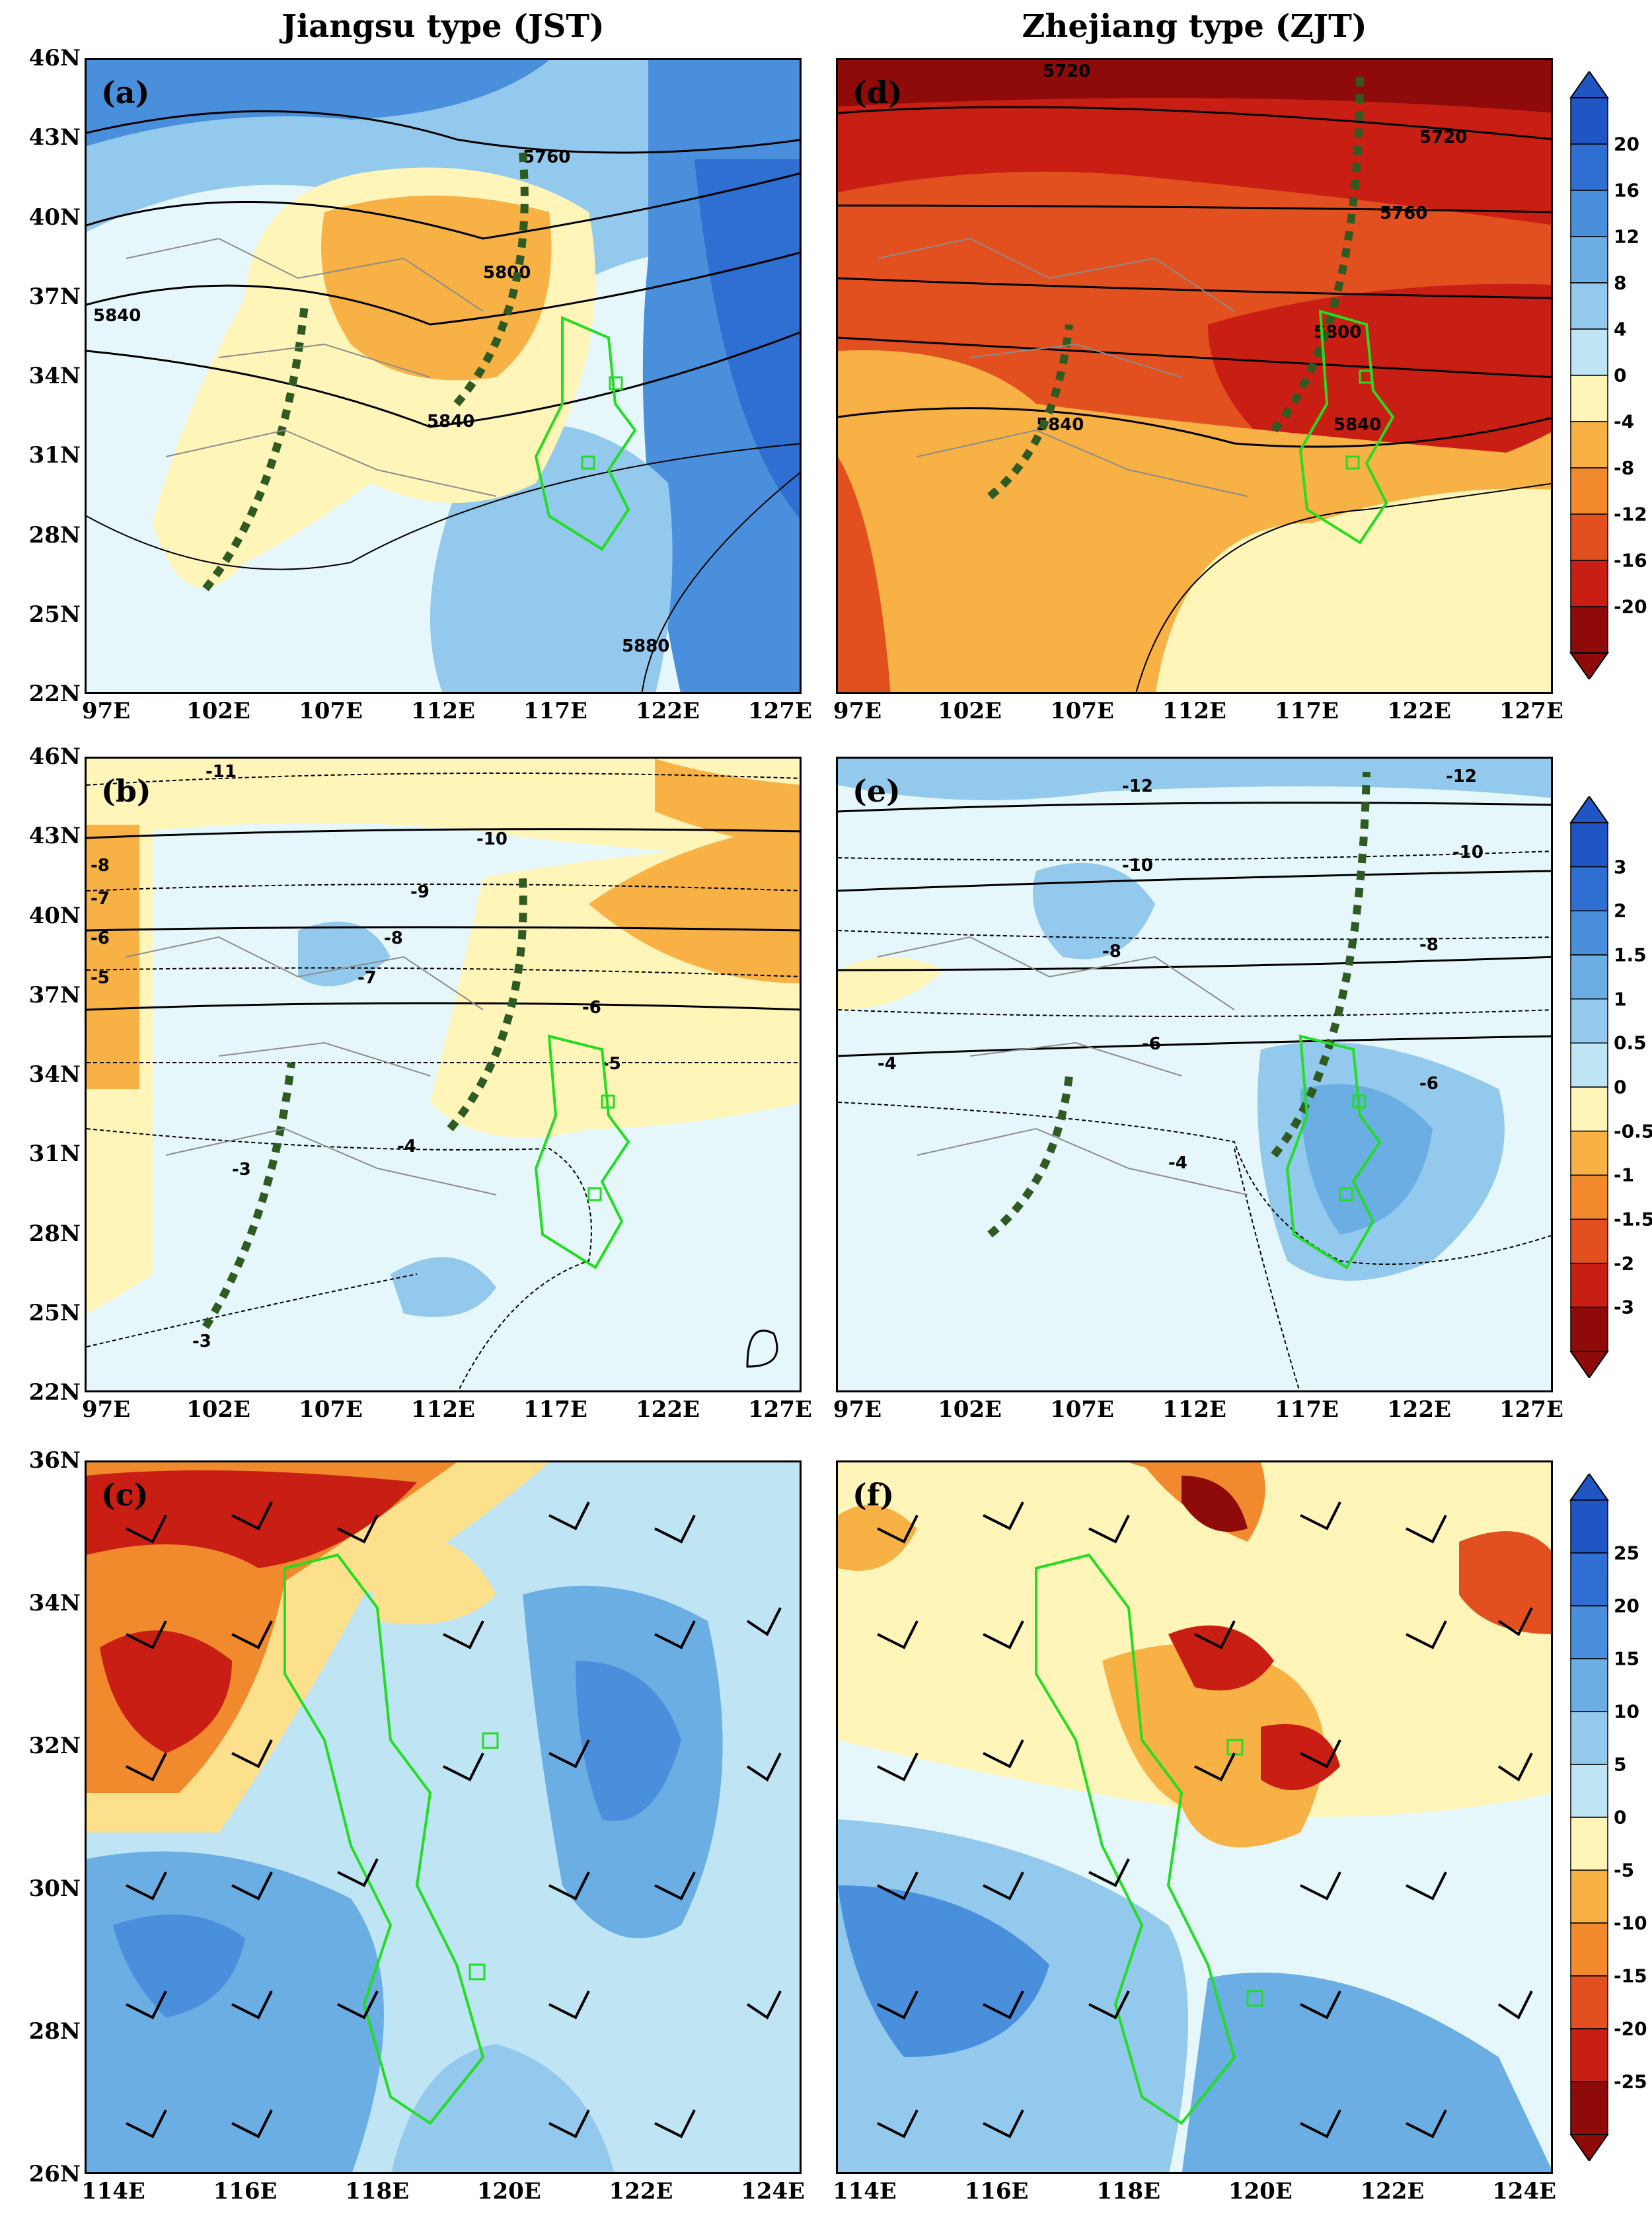 The width and height of the screenshot is (1652, 2229). I want to click on contour-label: -5, so click(101, 978).